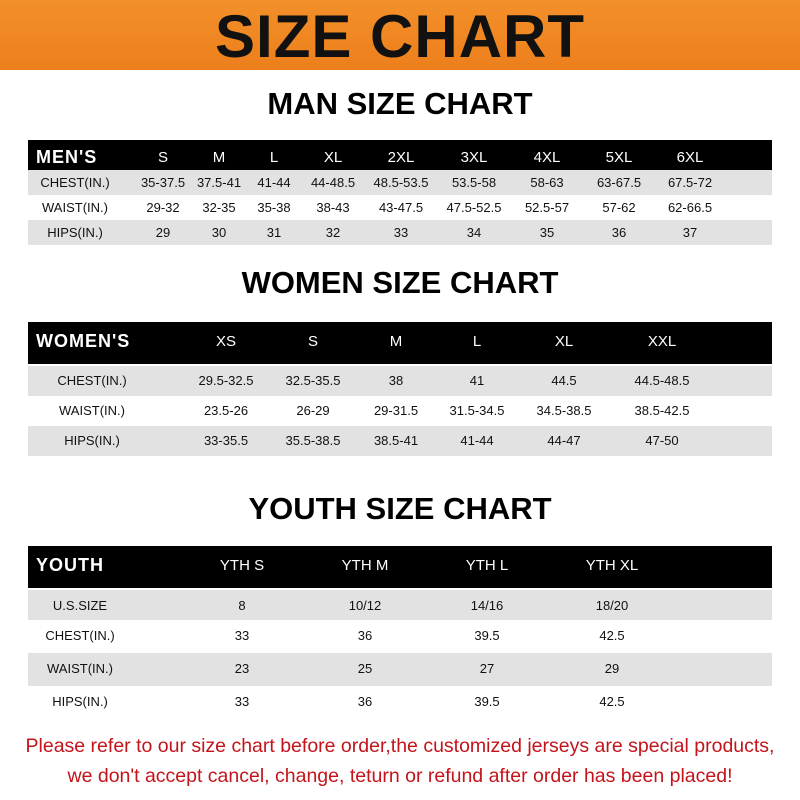 The height and width of the screenshot is (800, 800). What do you see at coordinates (333, 182) in the screenshot?
I see `measurement-cell: 44-48.5` at bounding box center [333, 182].